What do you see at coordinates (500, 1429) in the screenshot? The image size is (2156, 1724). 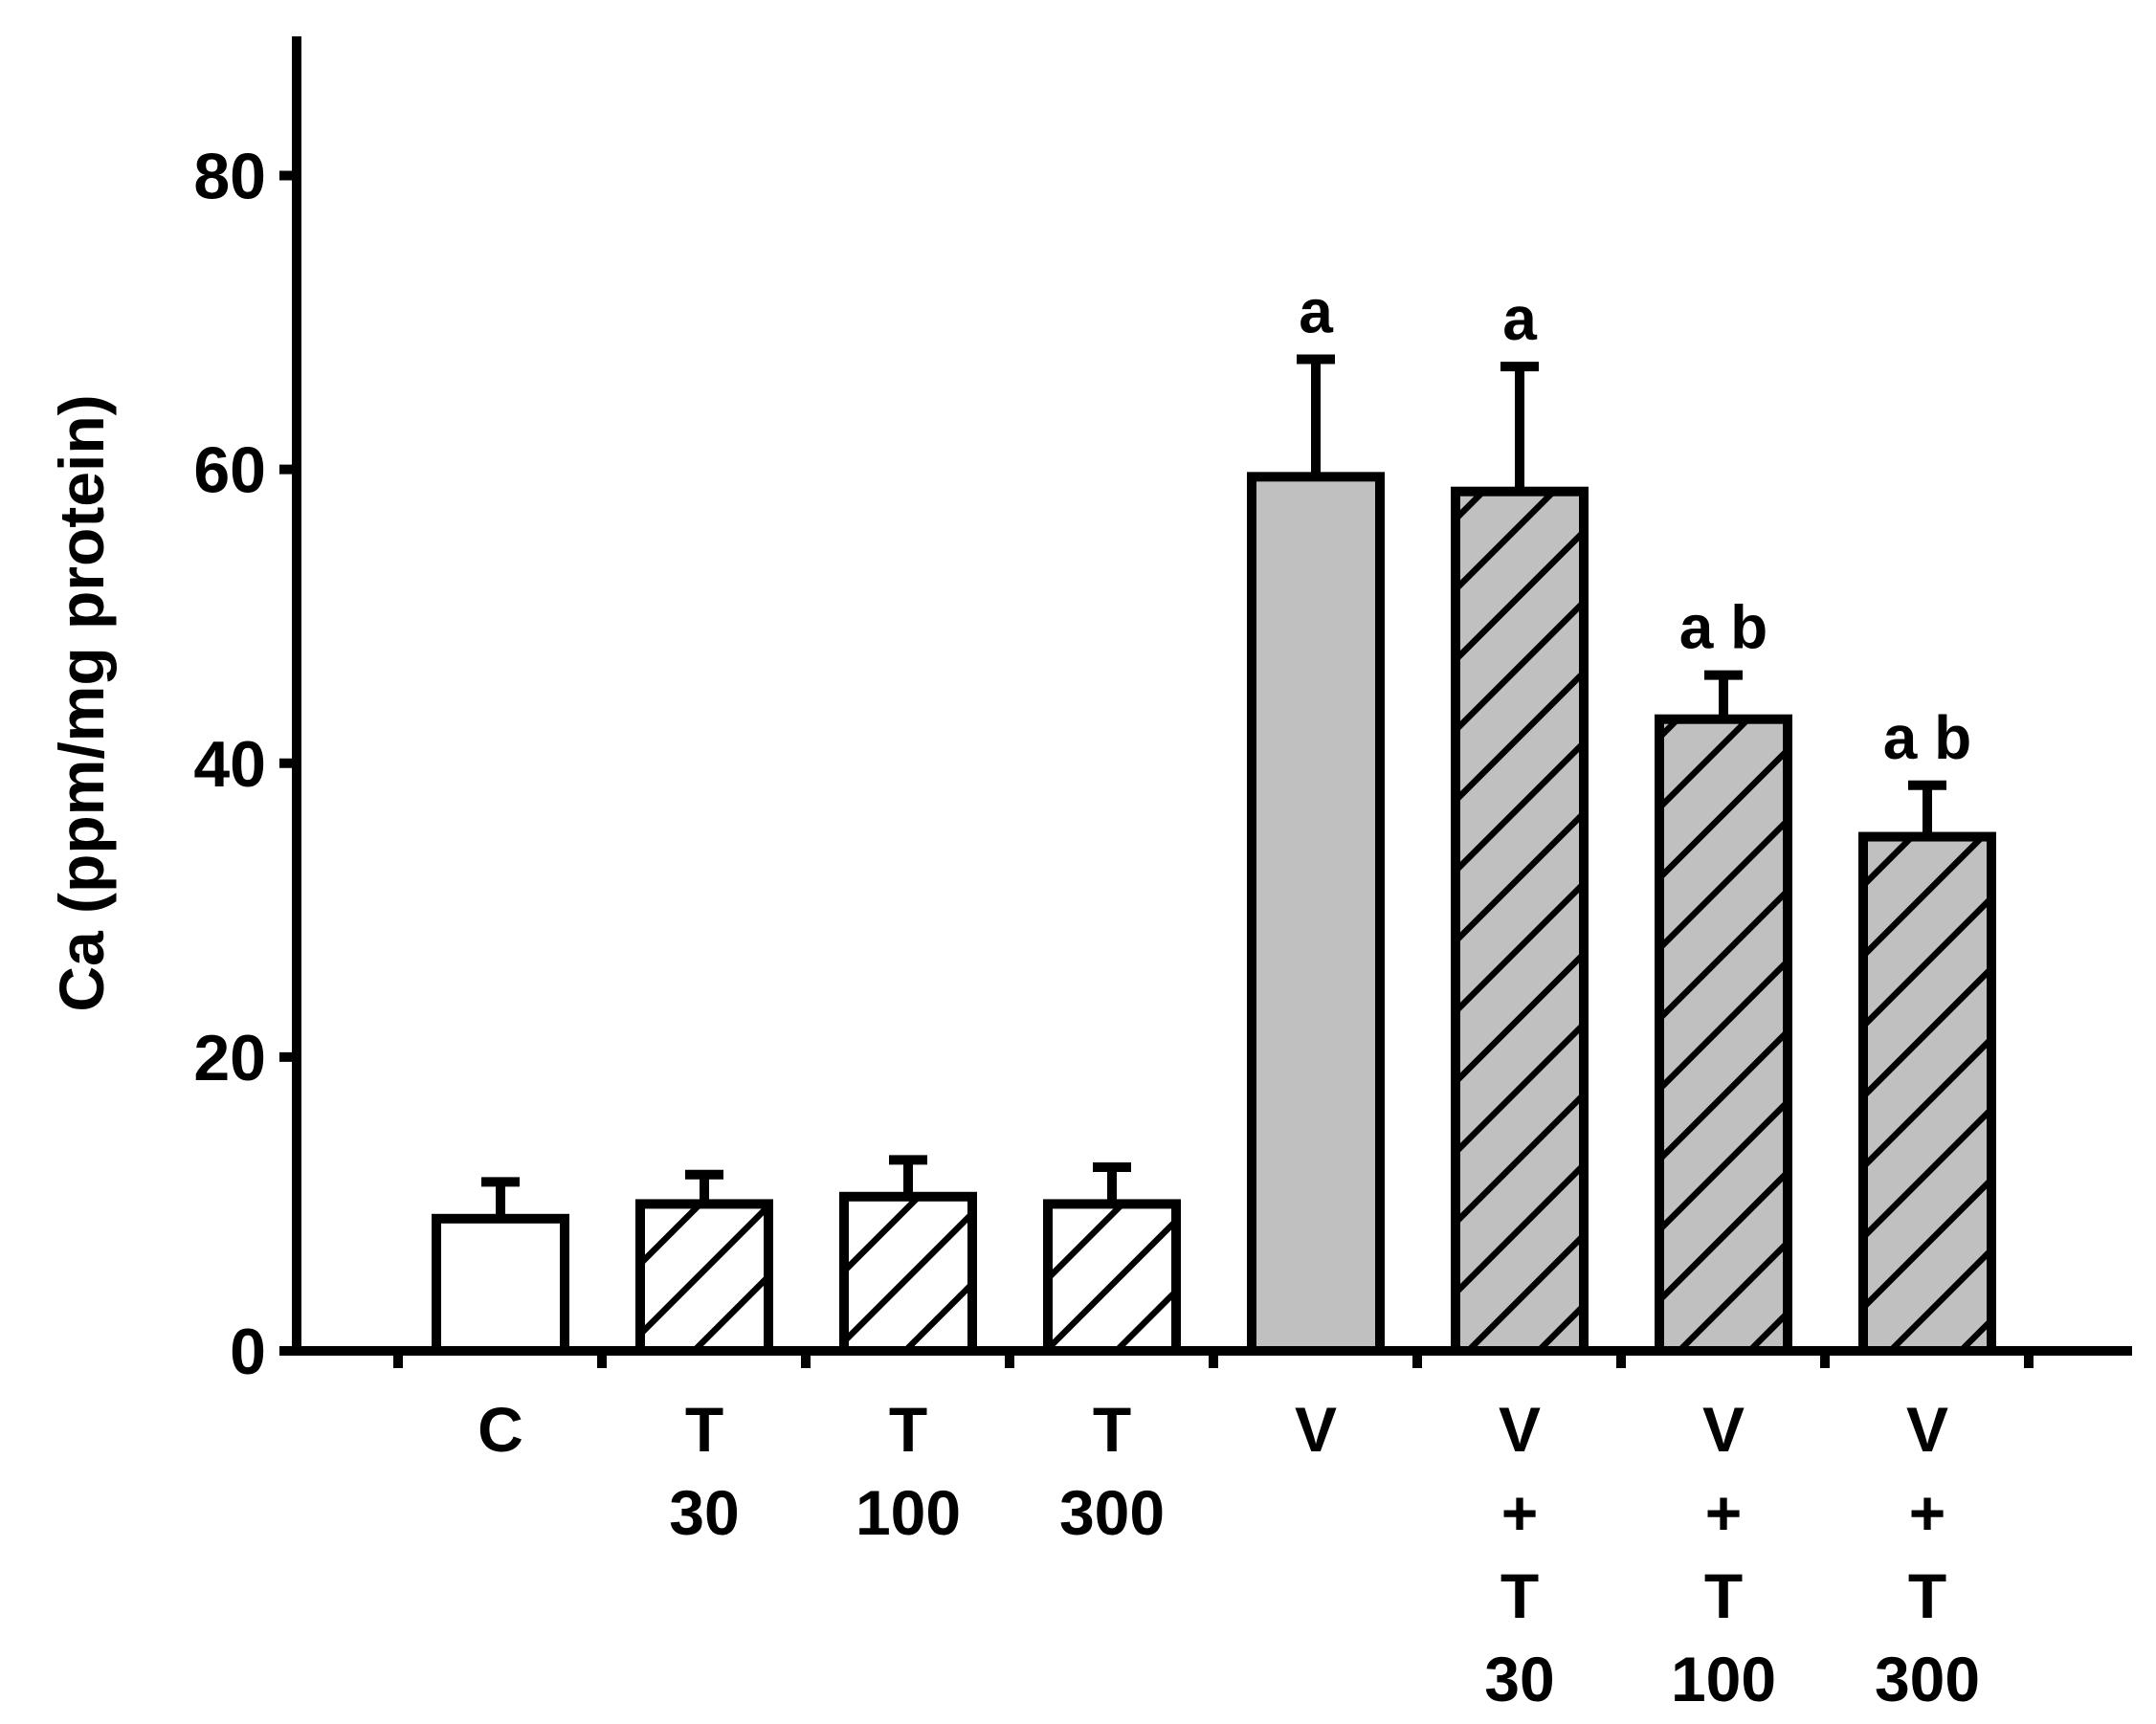 I see `category-label: C` at bounding box center [500, 1429].